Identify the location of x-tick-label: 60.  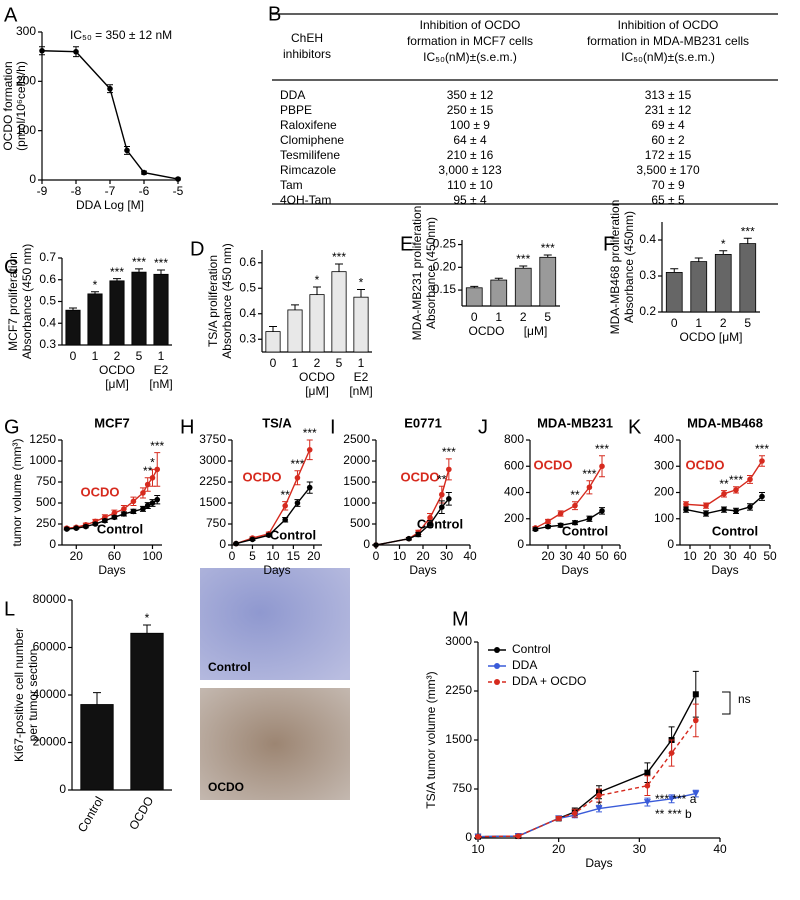
(115, 556).